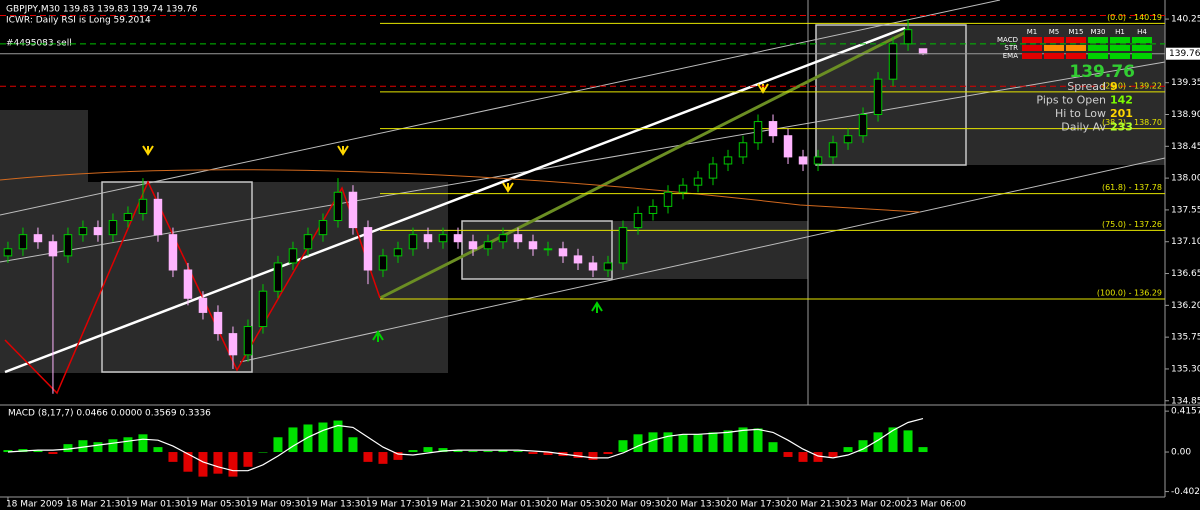 The width and height of the screenshot is (1200, 510). What do you see at coordinates (1071, 100) in the screenshot?
I see `stat-label: Pips to Open` at bounding box center [1071, 100].